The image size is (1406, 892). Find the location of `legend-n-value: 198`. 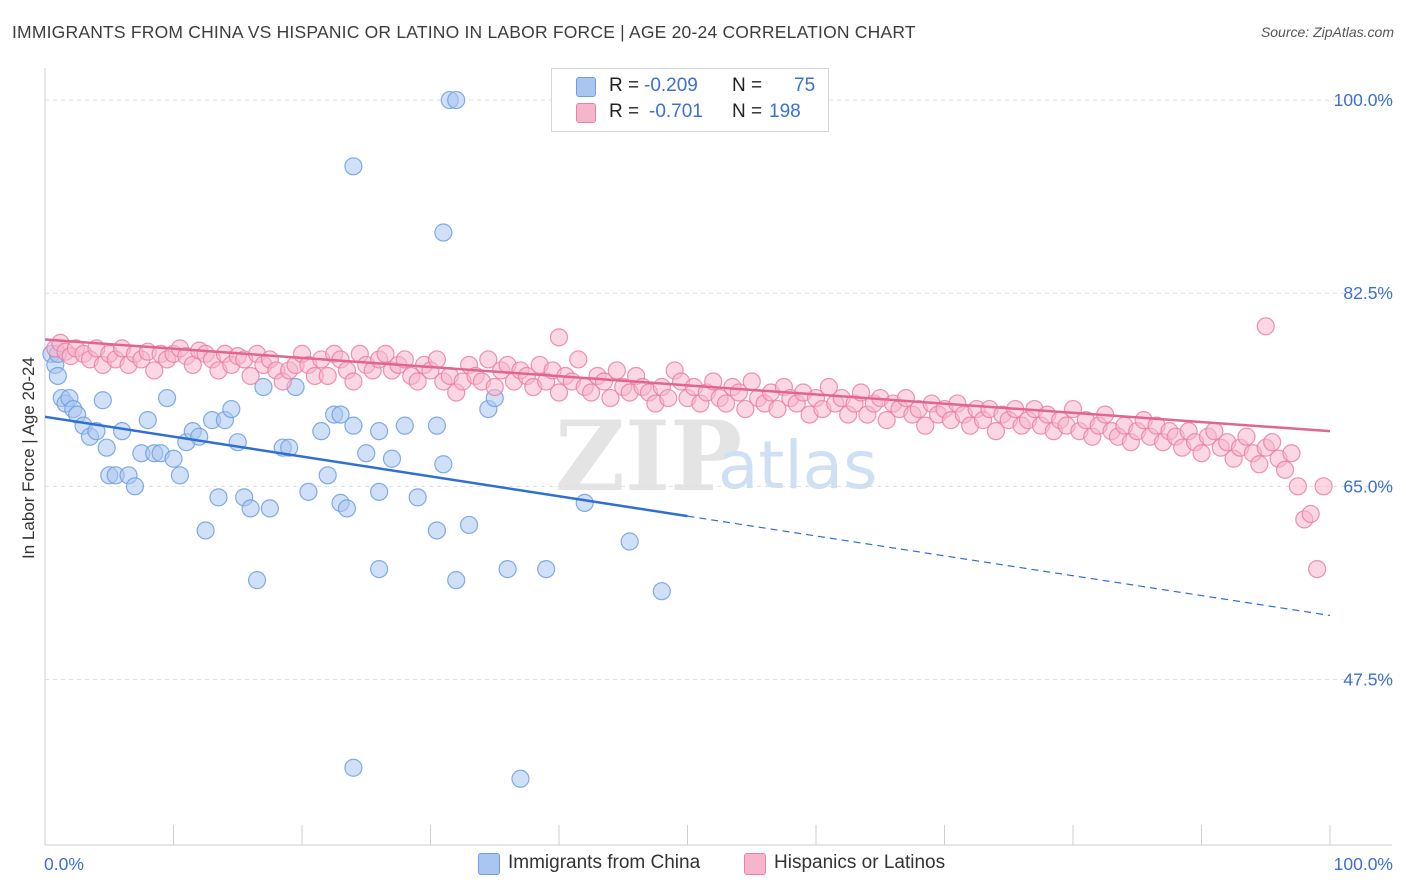

legend-n-value: 198 is located at coordinates (785, 111).